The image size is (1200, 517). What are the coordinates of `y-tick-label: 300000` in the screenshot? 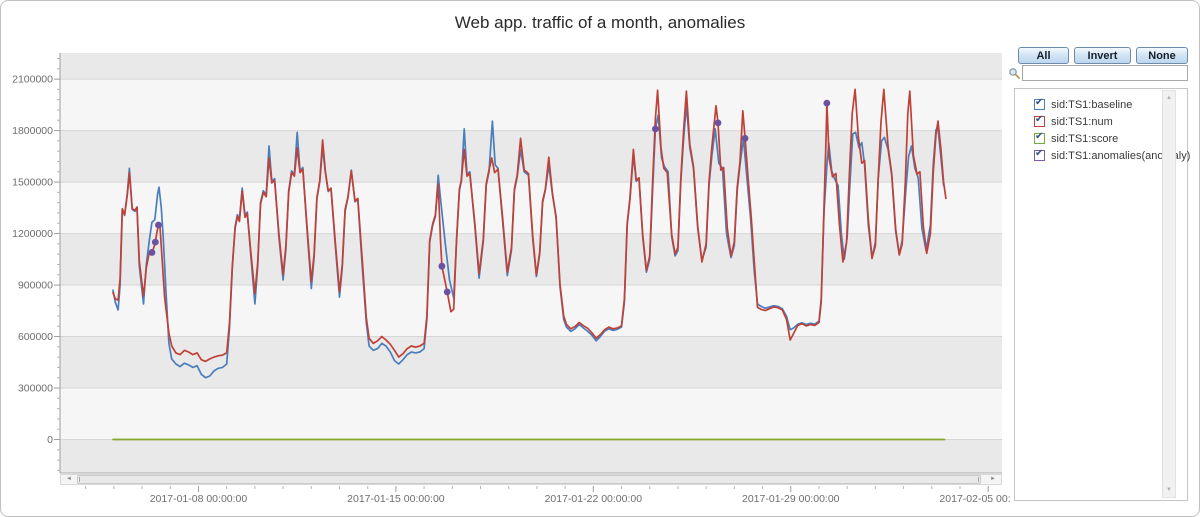 It's located at (35, 389).